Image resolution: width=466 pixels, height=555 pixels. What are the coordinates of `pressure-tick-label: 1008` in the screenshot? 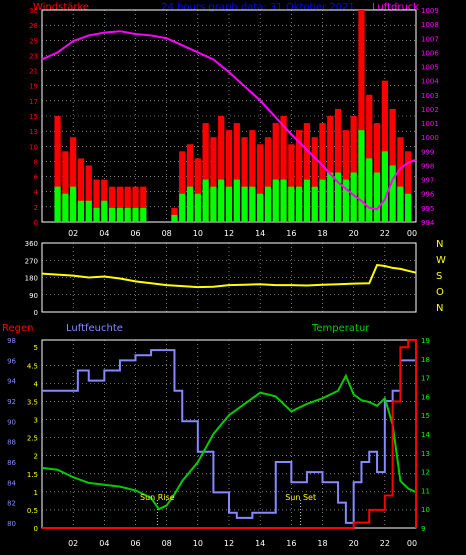 It's located at (430, 25).